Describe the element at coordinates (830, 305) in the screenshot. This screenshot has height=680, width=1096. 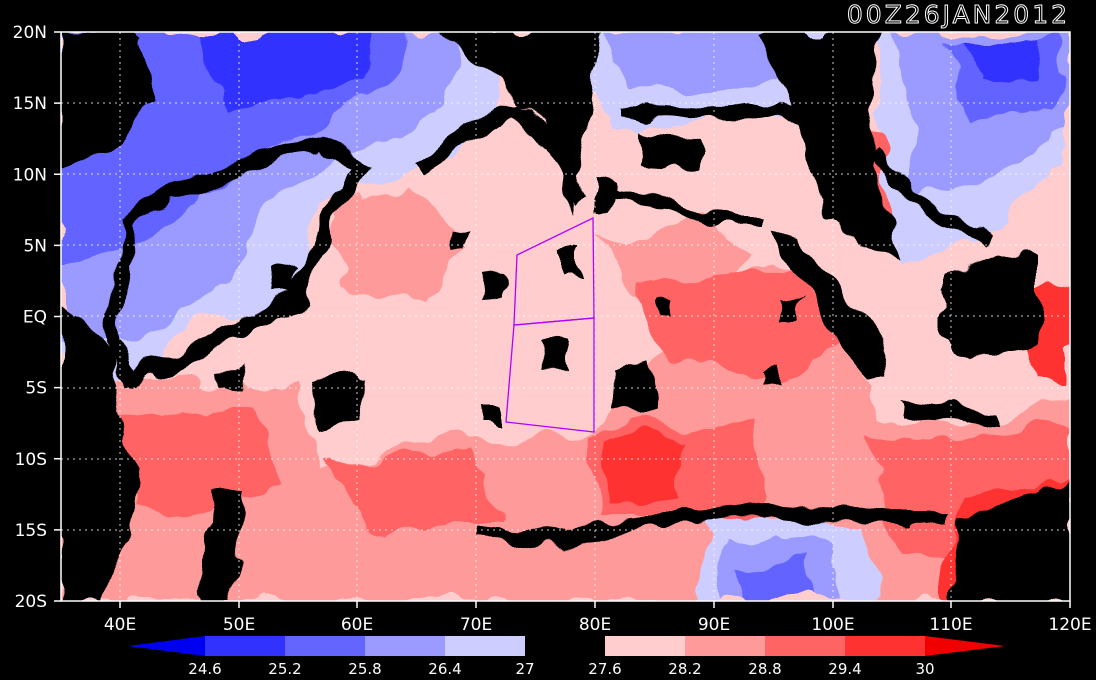
I see `land-sumatra` at that location.